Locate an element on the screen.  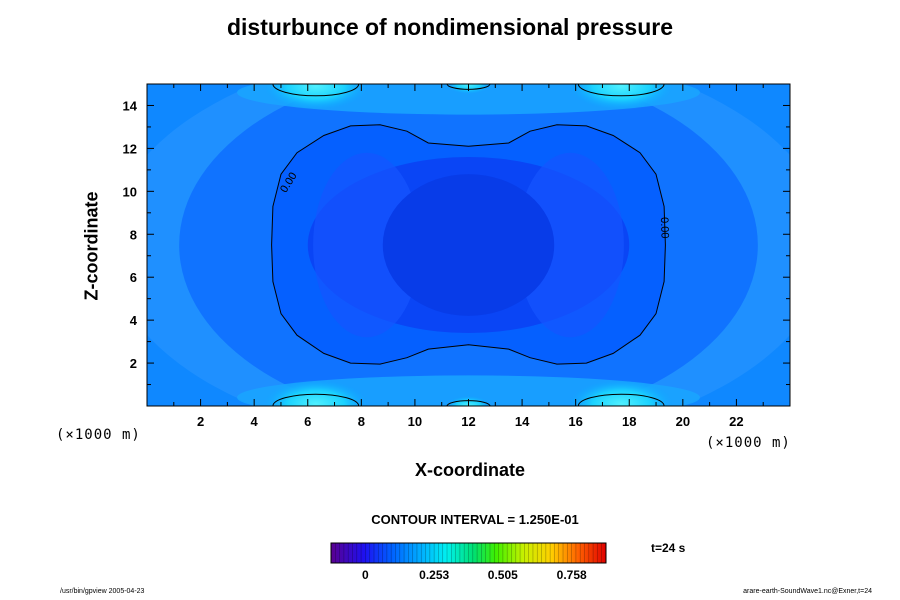
y-tick-label: 2 is located at coordinates (133, 363).